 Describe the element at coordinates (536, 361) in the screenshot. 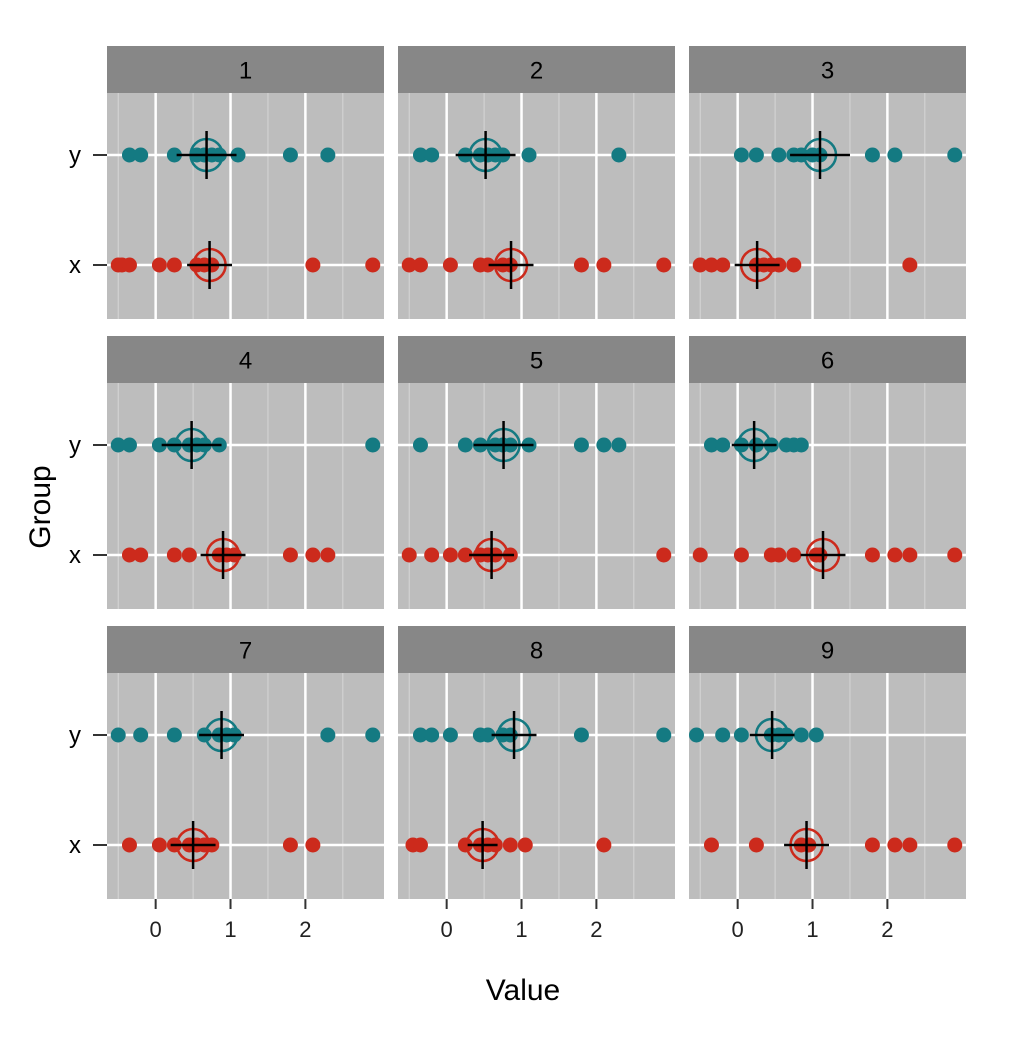

I see `facet-strip-label: 5` at that location.